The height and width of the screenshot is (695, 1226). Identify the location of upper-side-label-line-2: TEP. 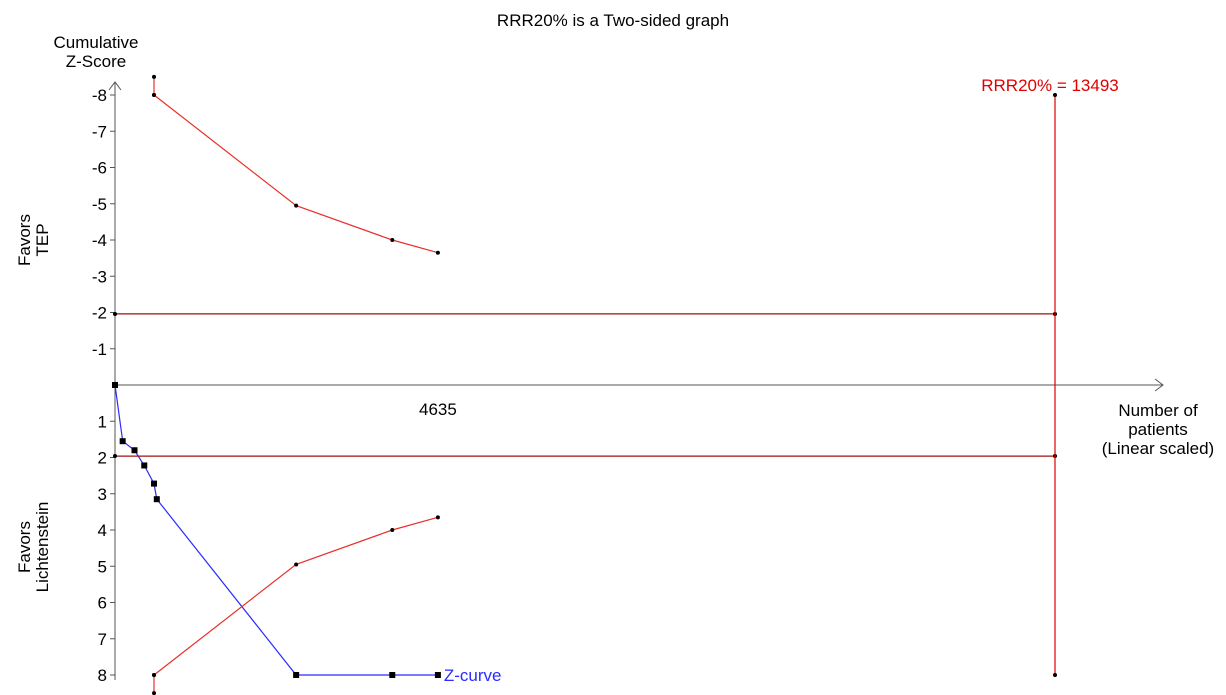
(42, 239).